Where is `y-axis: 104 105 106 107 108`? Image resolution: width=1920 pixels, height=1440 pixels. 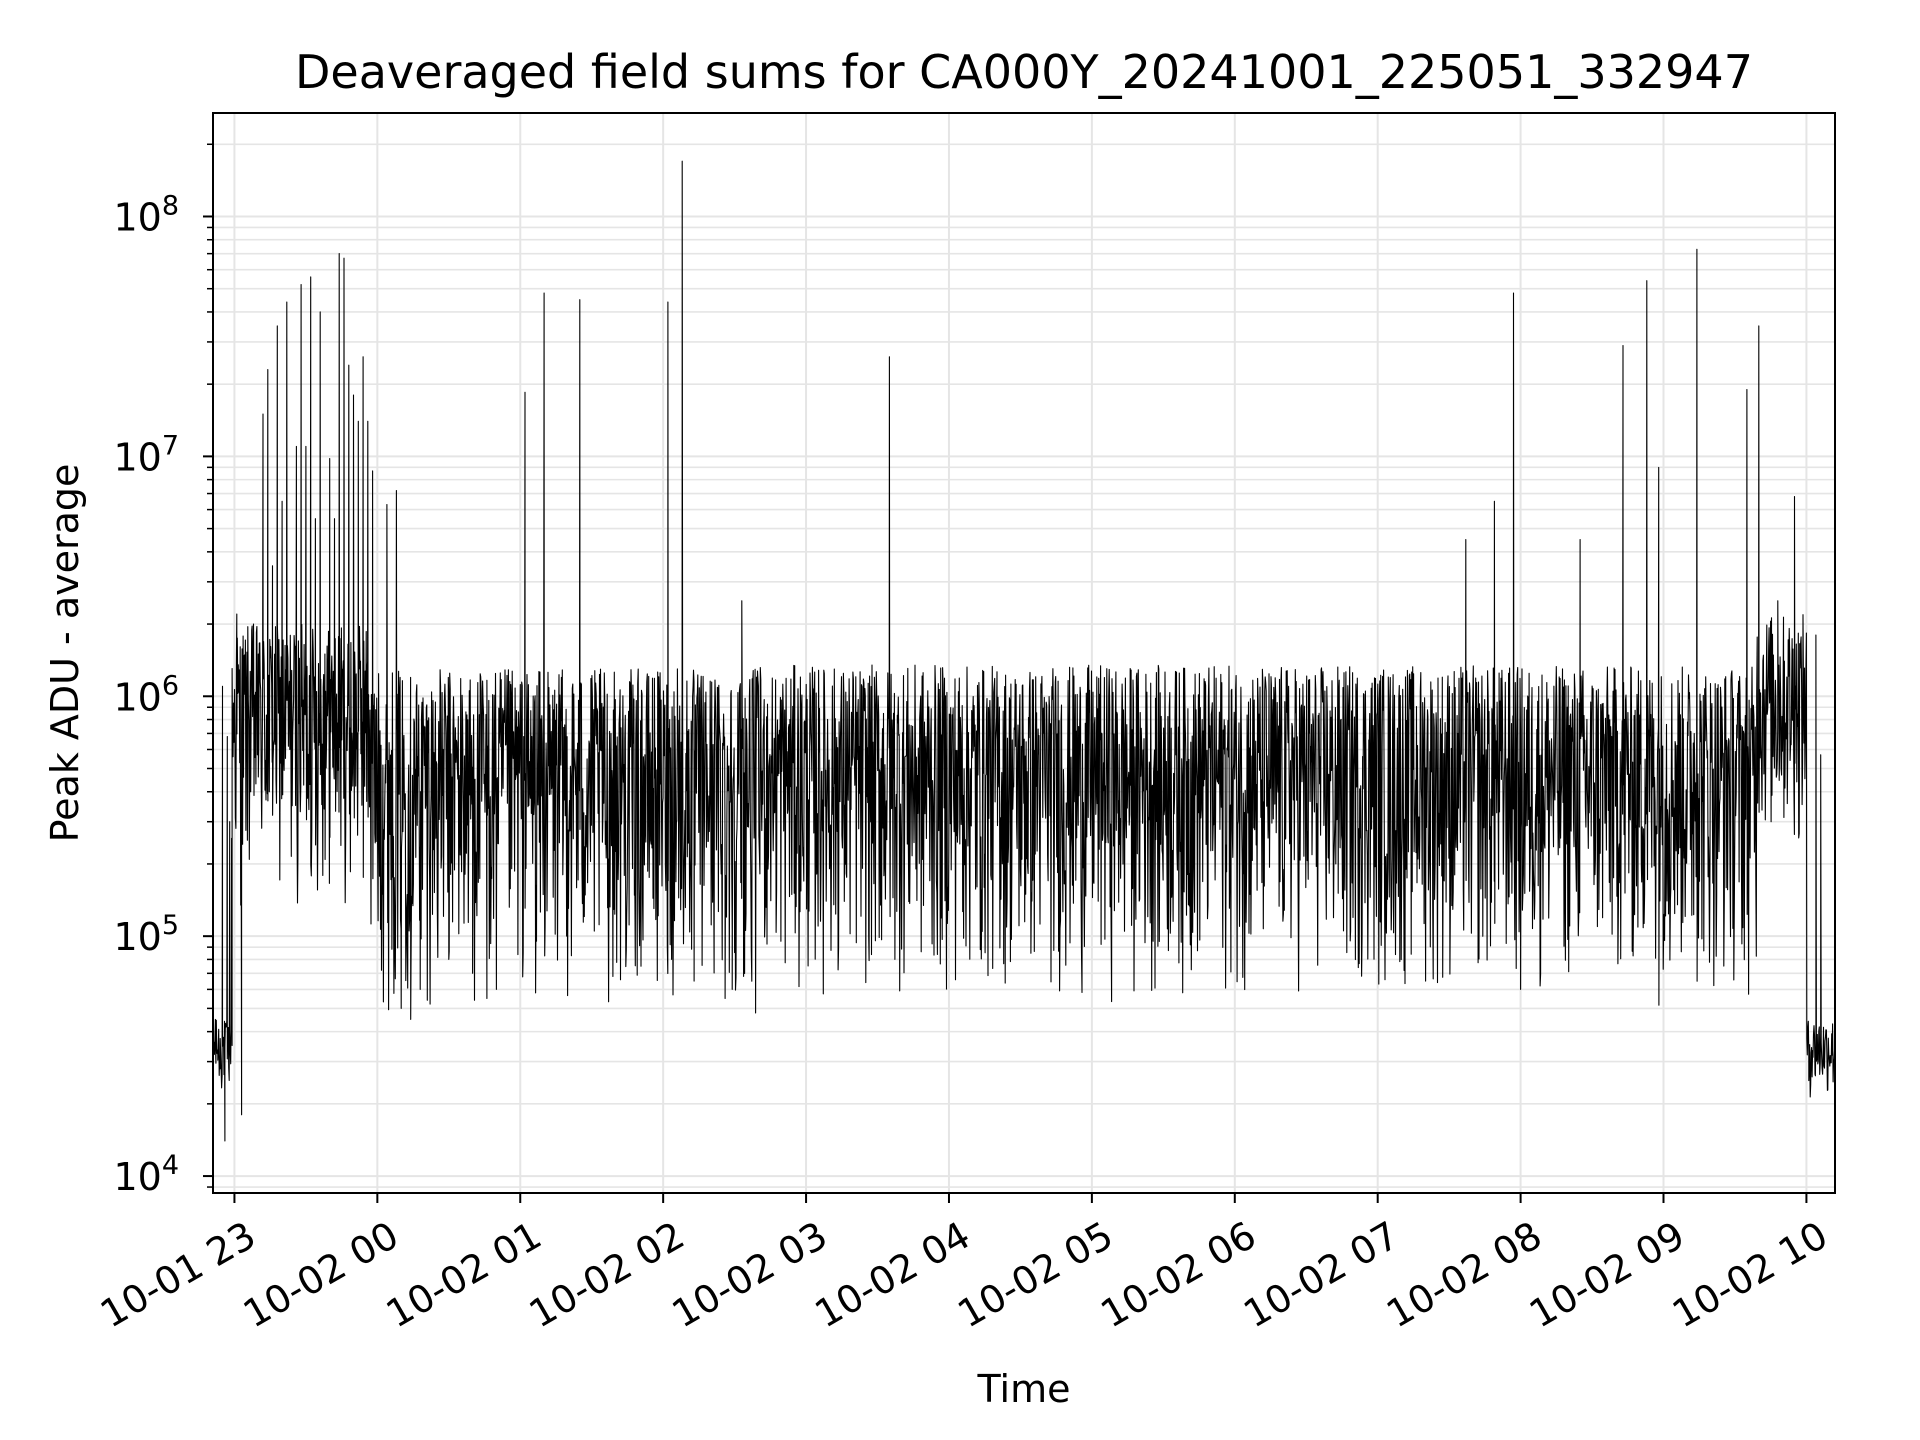 y-axis: 104 105 106 107 108 is located at coordinates (163, 671).